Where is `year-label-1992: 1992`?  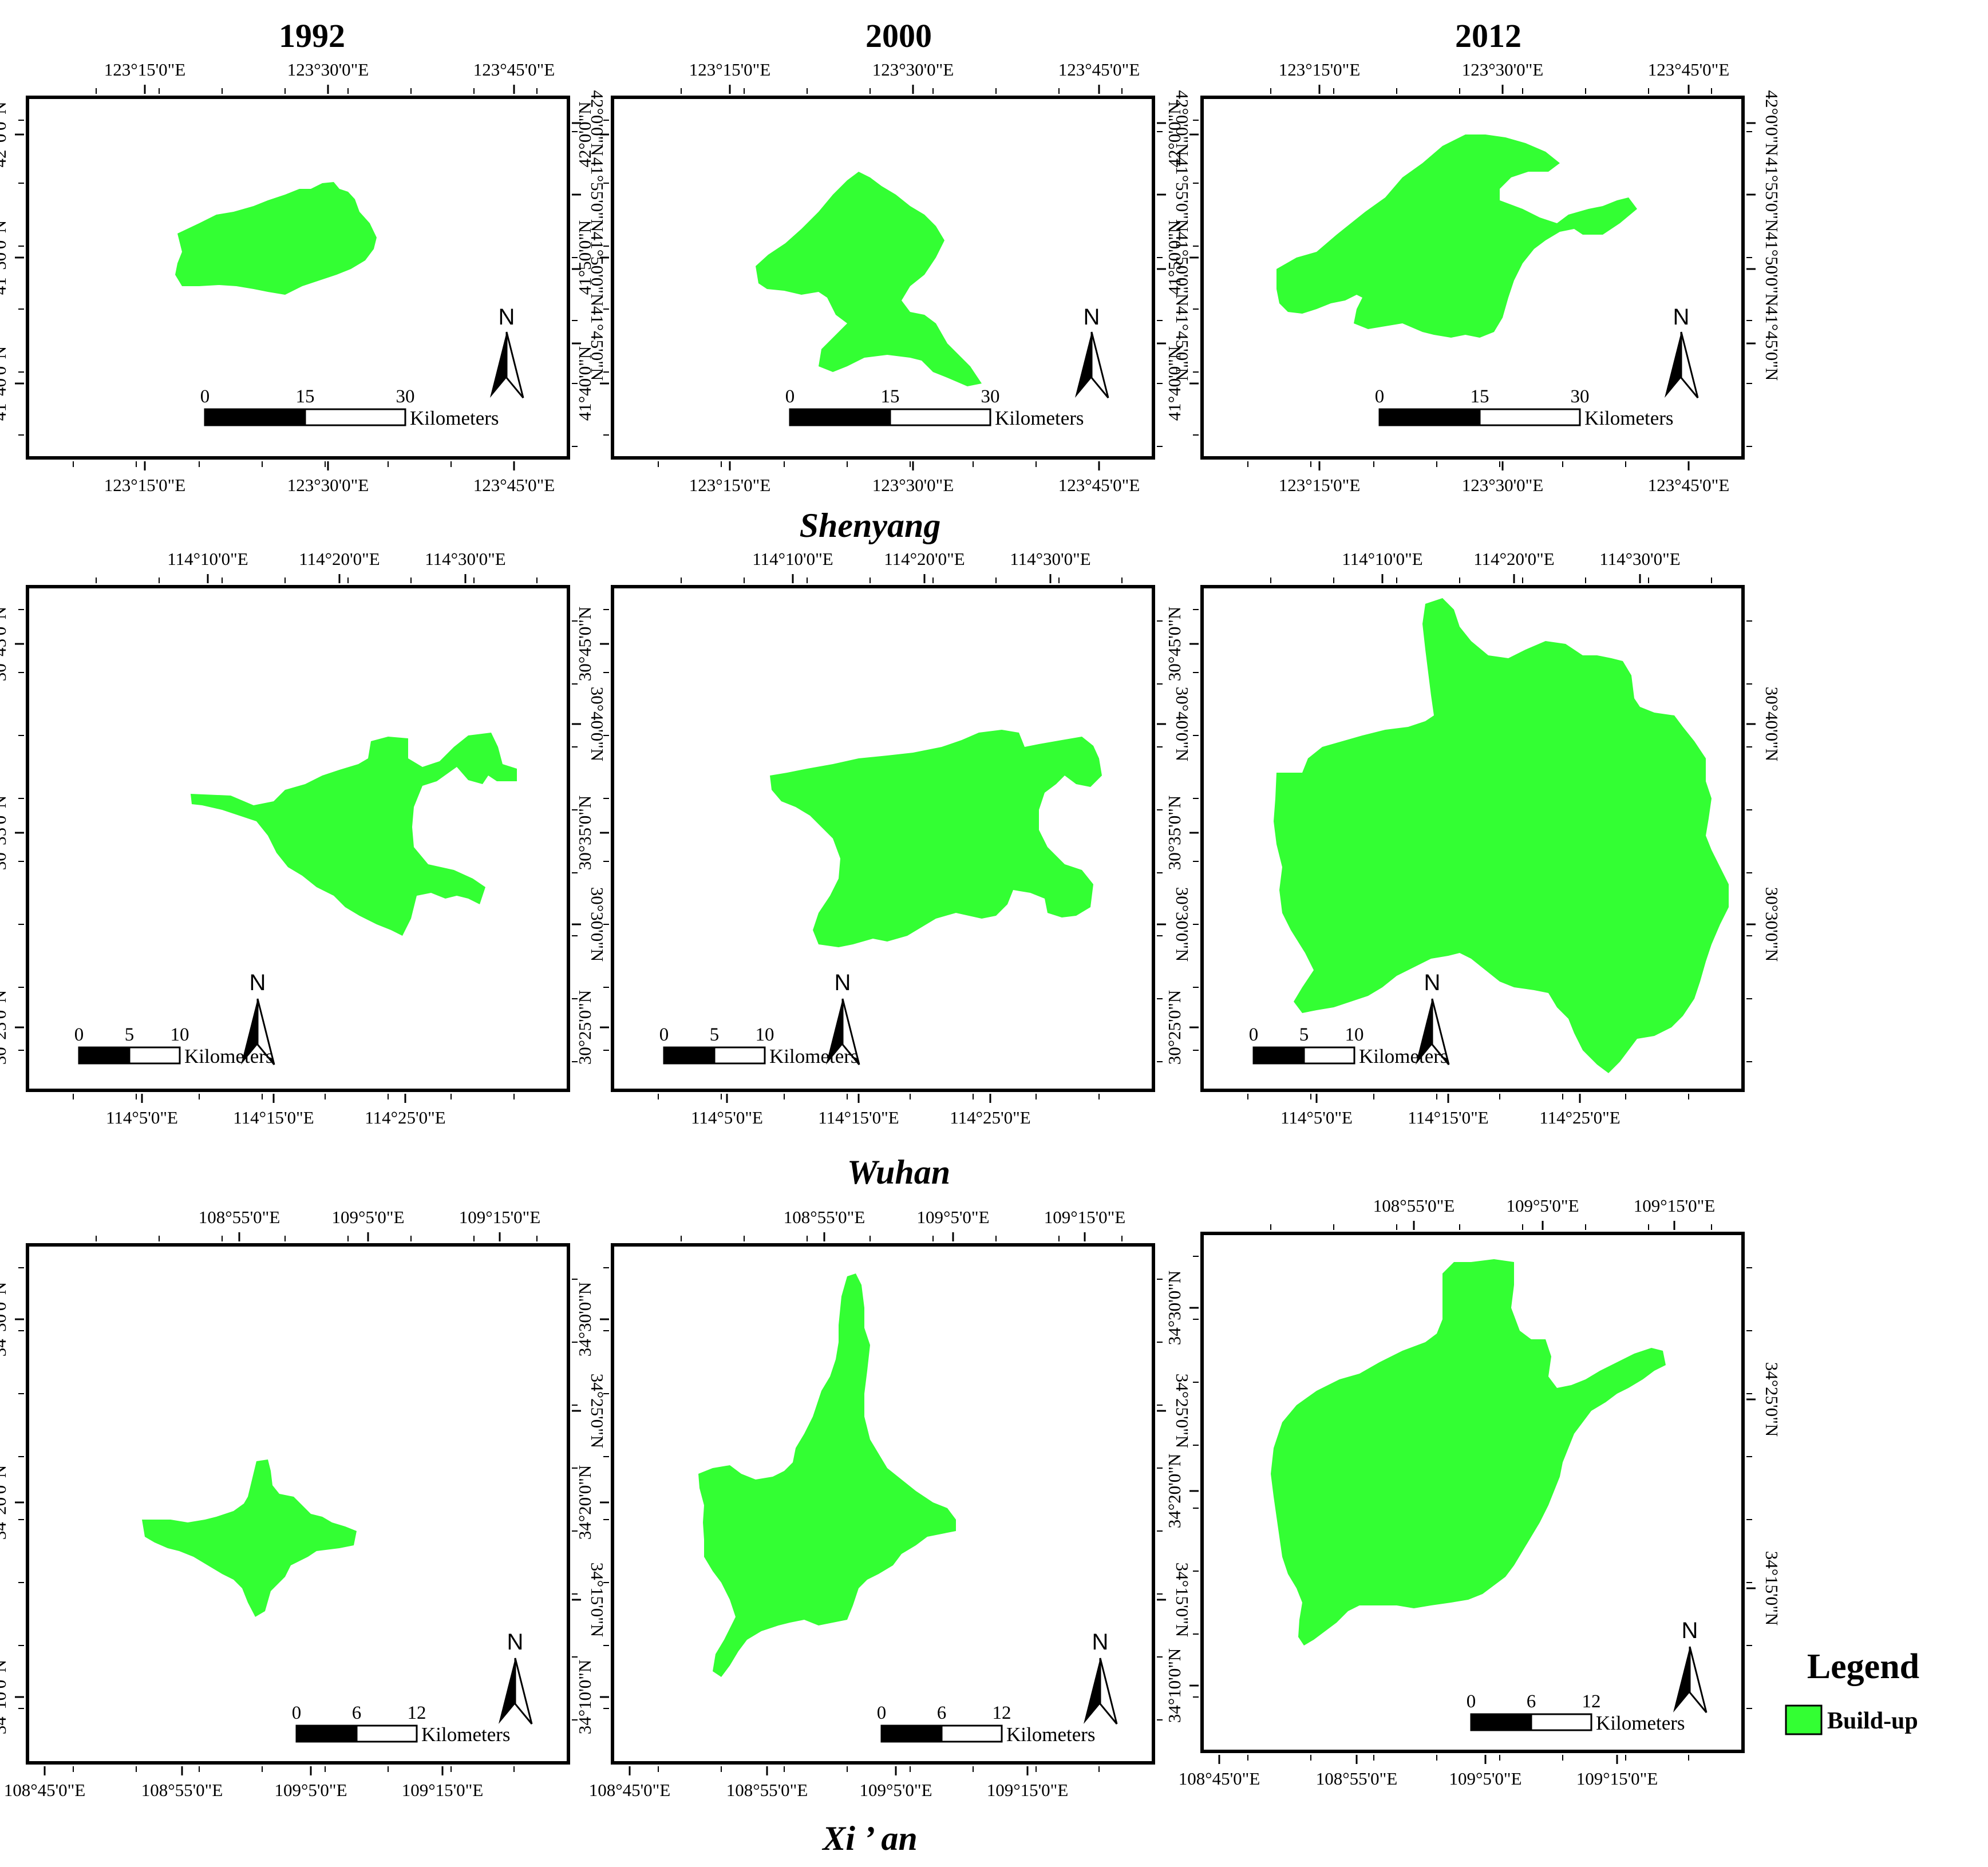 year-label-1992: 1992 is located at coordinates (312, 36).